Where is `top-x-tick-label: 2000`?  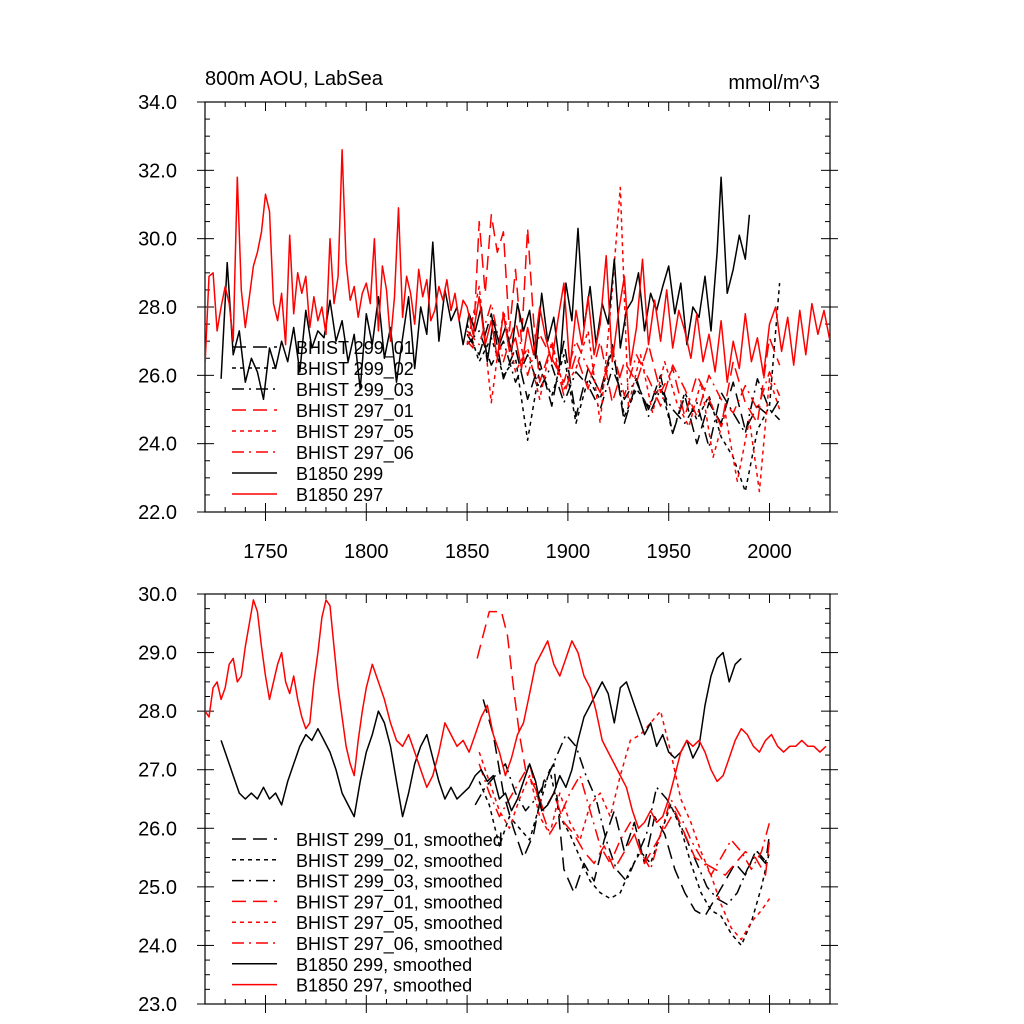
top-x-tick-label: 2000 is located at coordinates (769, 552).